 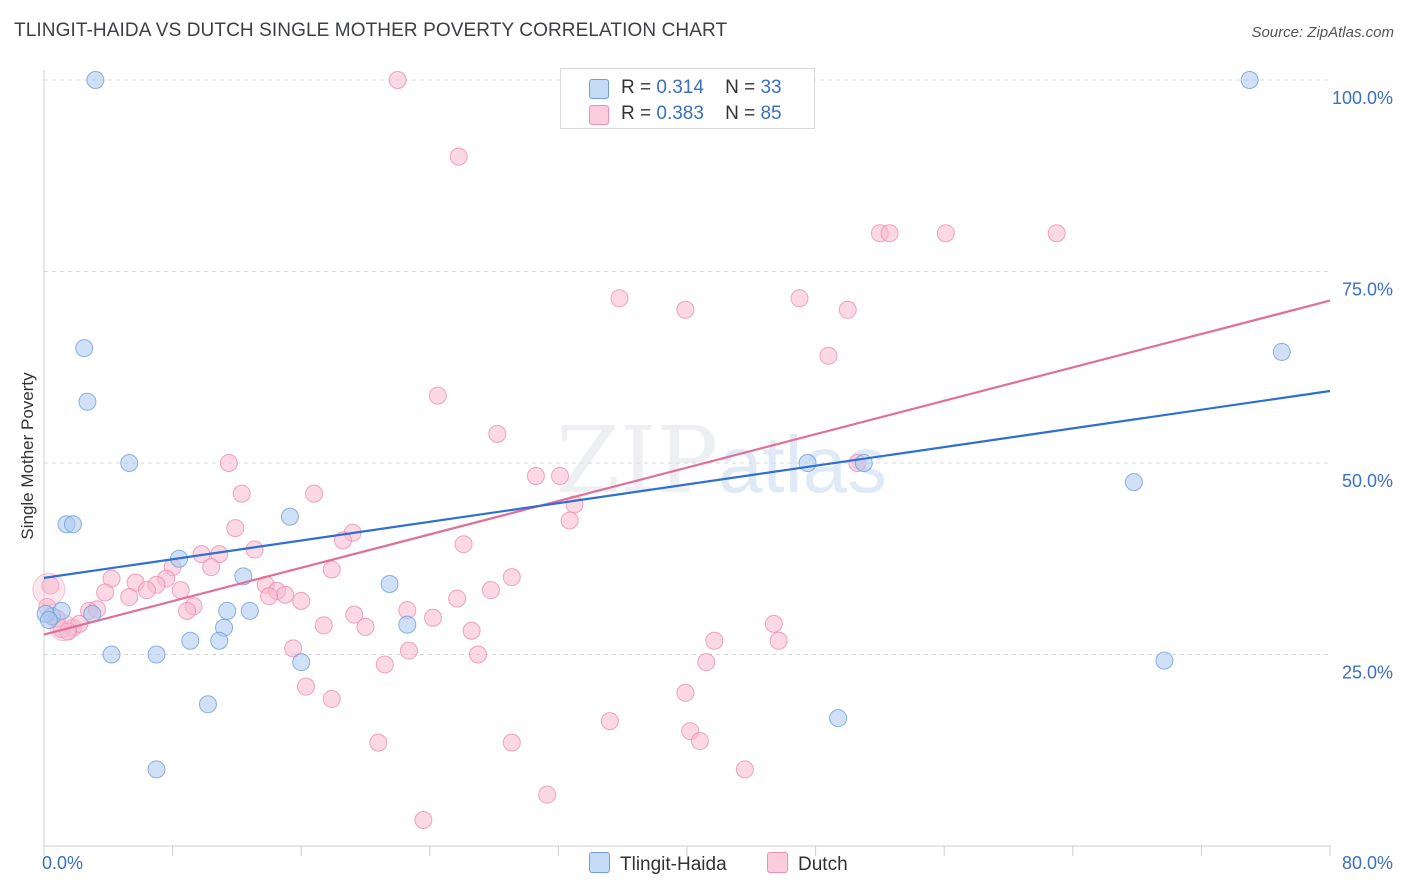 I want to click on series-legend-dutch: Dutch, so click(x=807, y=864).